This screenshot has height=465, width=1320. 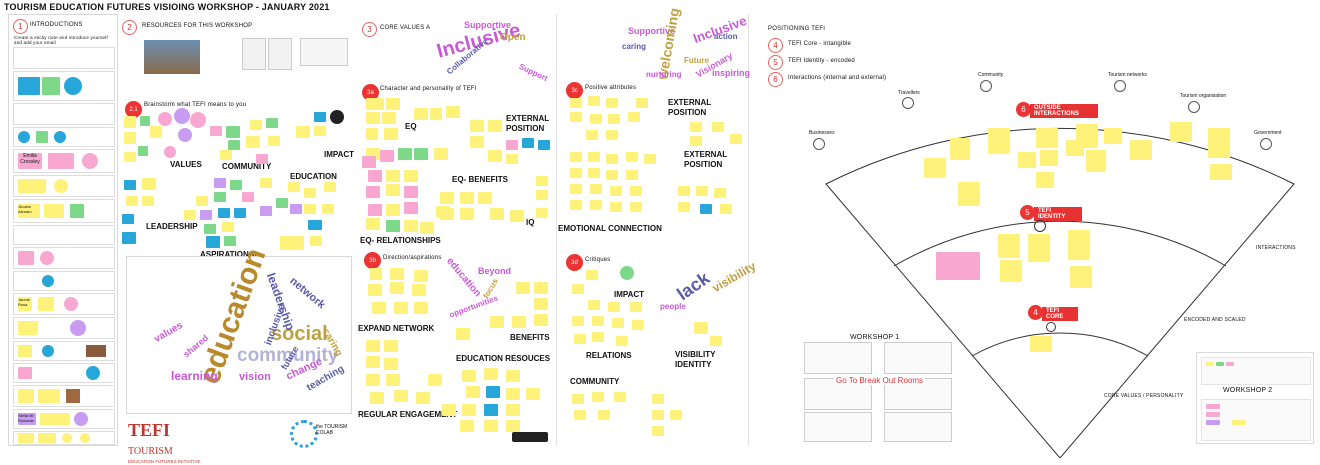 What do you see at coordinates (875, 337) in the screenshot?
I see `workshop-title: WORKSHOP 1` at bounding box center [875, 337].